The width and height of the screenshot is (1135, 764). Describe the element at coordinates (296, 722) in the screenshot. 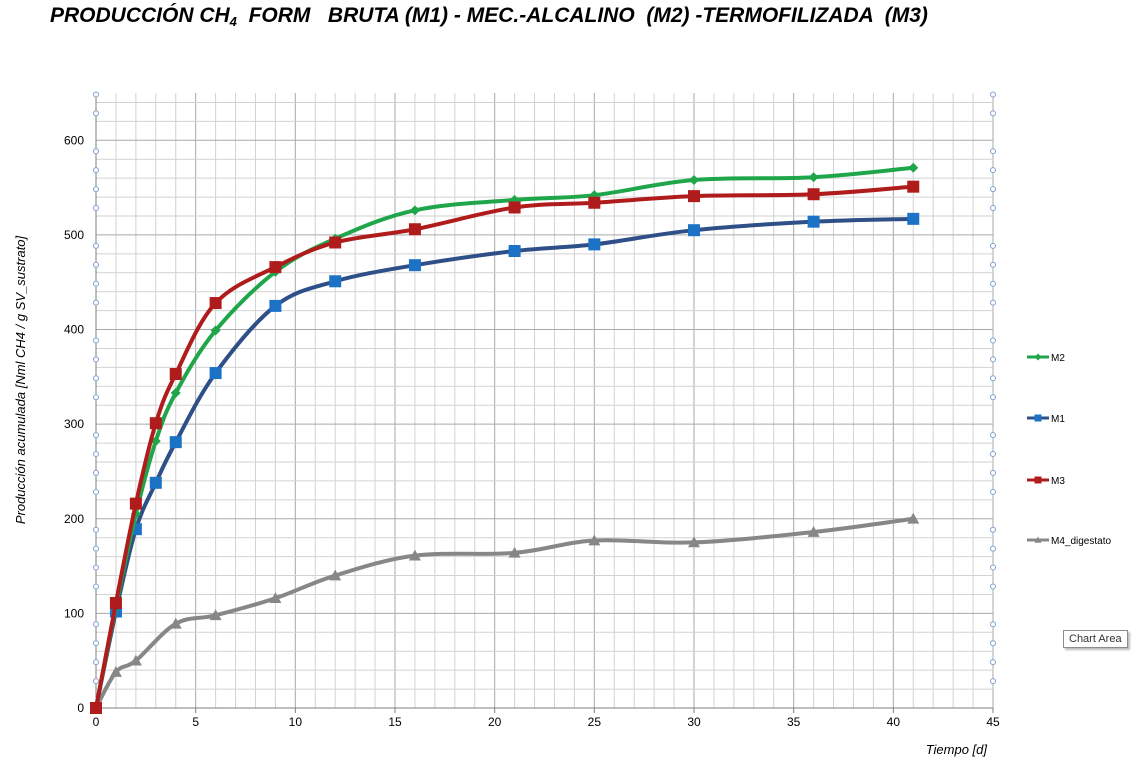

I see `x-tick-label: 10` at that location.